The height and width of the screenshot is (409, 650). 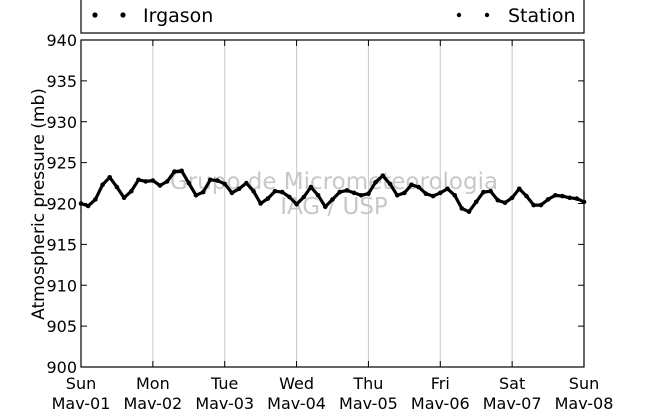 I want to click on data-series, so click(x=332, y=191).